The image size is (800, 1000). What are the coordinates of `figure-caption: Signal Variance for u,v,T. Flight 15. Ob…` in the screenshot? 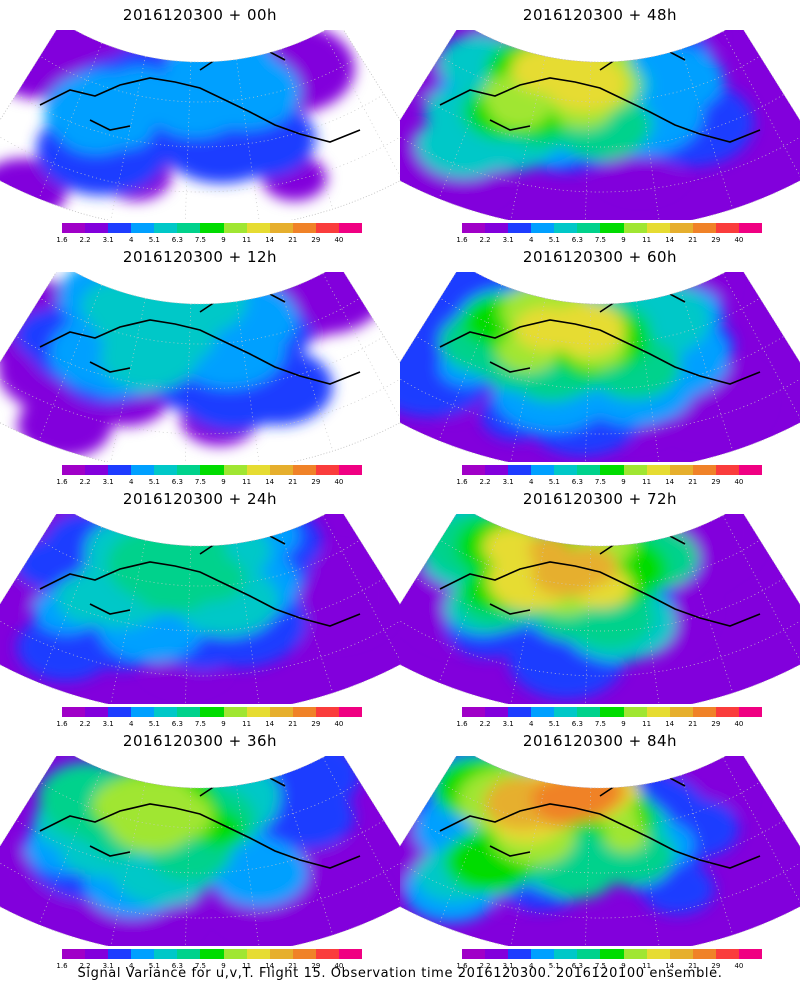 It's located at (400, 973).